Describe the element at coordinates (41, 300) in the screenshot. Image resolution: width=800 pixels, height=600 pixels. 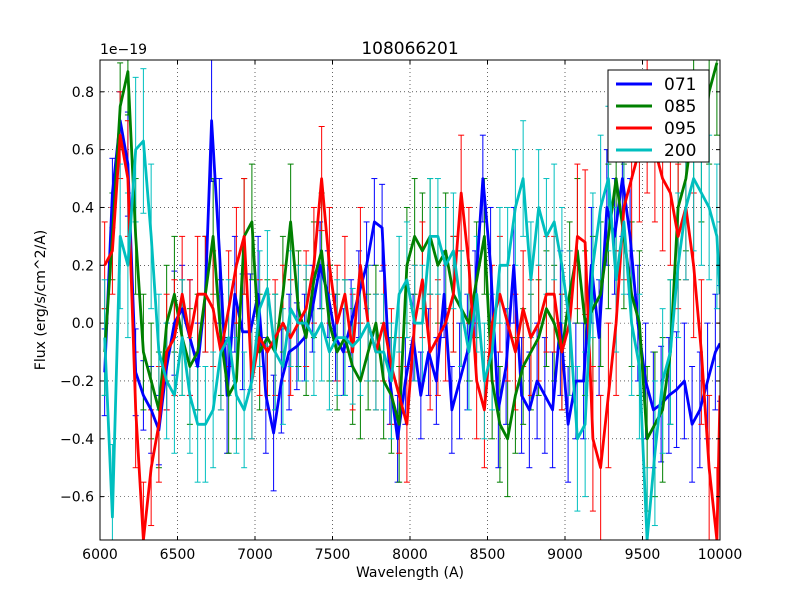
I see `y-axis-label: Flux (erg/s/cm^2/A)` at that location.